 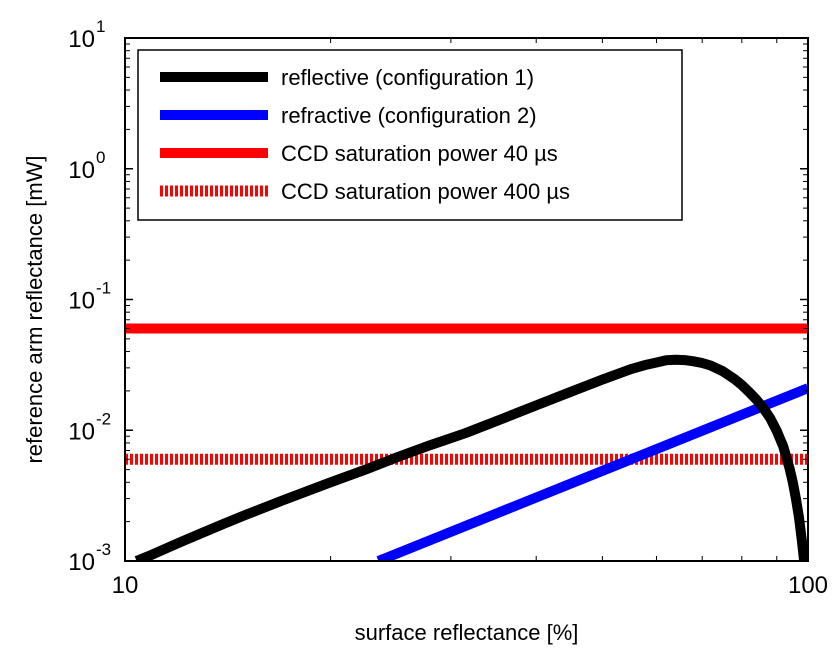 I want to click on legend-label-2: refractive (configuration 2), so click(x=409, y=115).